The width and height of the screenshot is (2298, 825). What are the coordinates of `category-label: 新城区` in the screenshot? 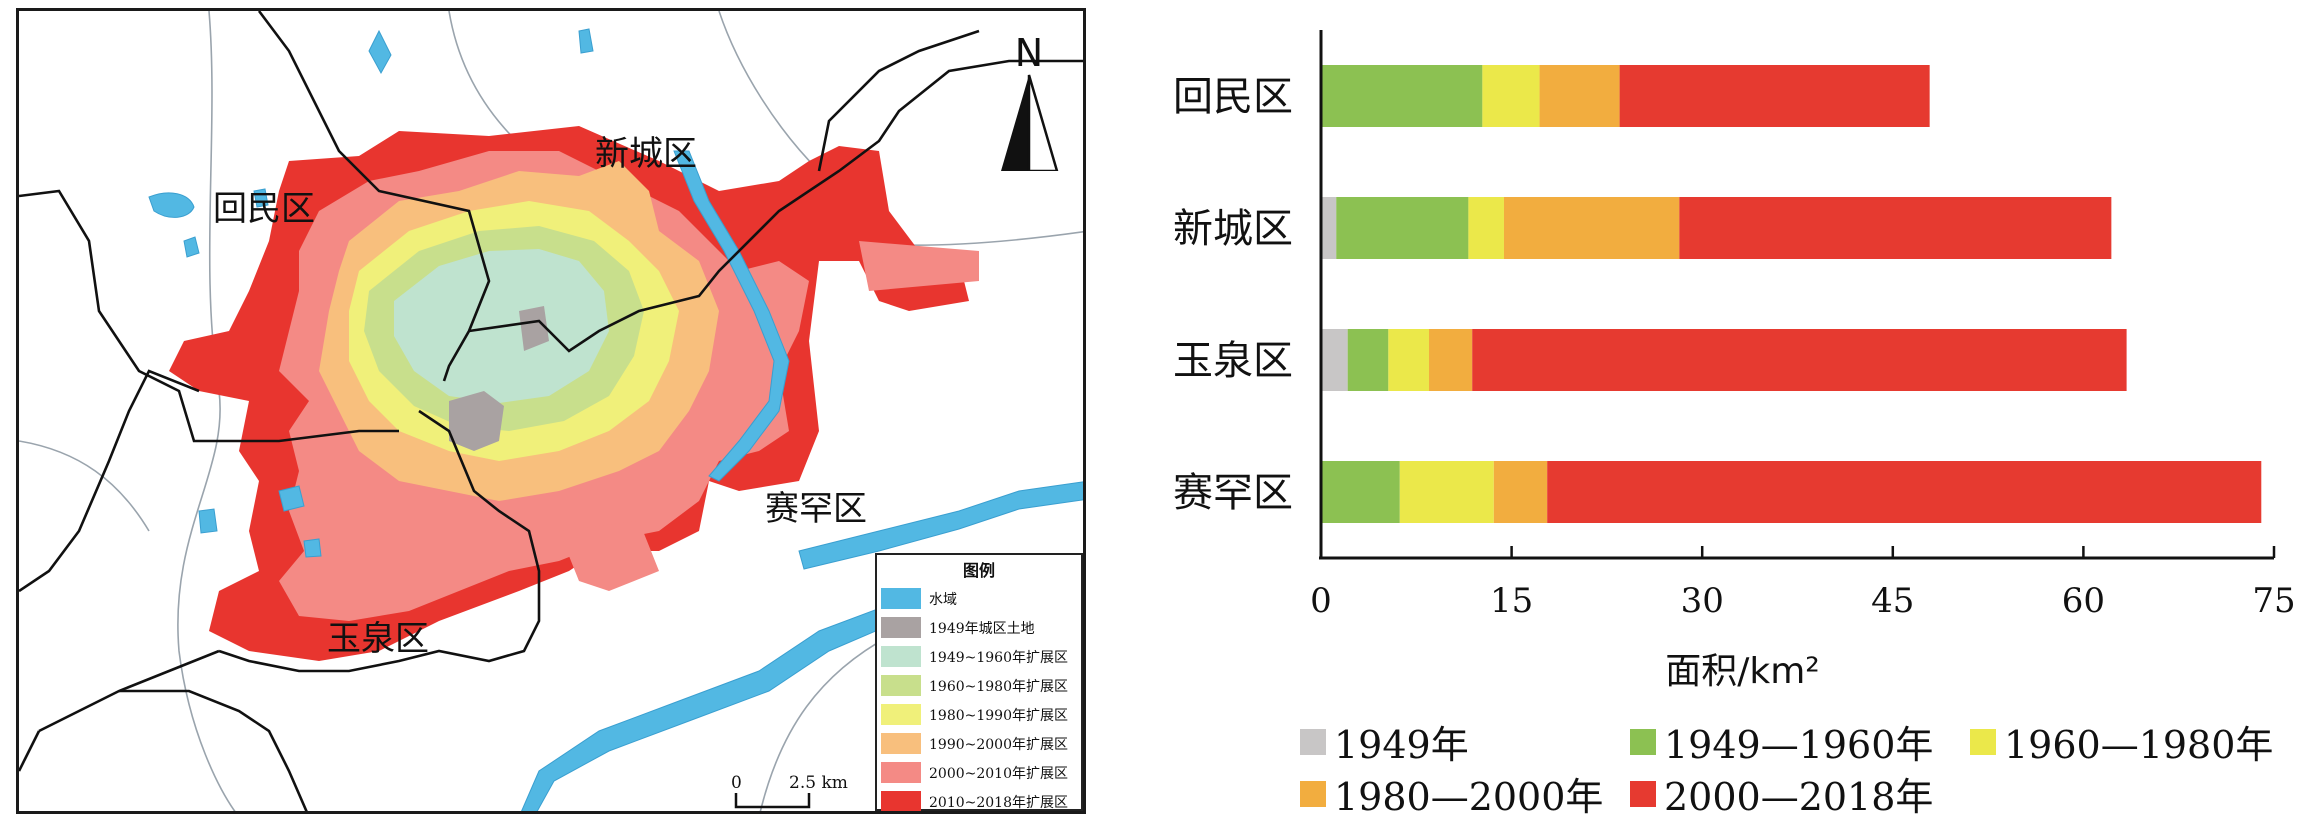 It's located at (1233, 229).